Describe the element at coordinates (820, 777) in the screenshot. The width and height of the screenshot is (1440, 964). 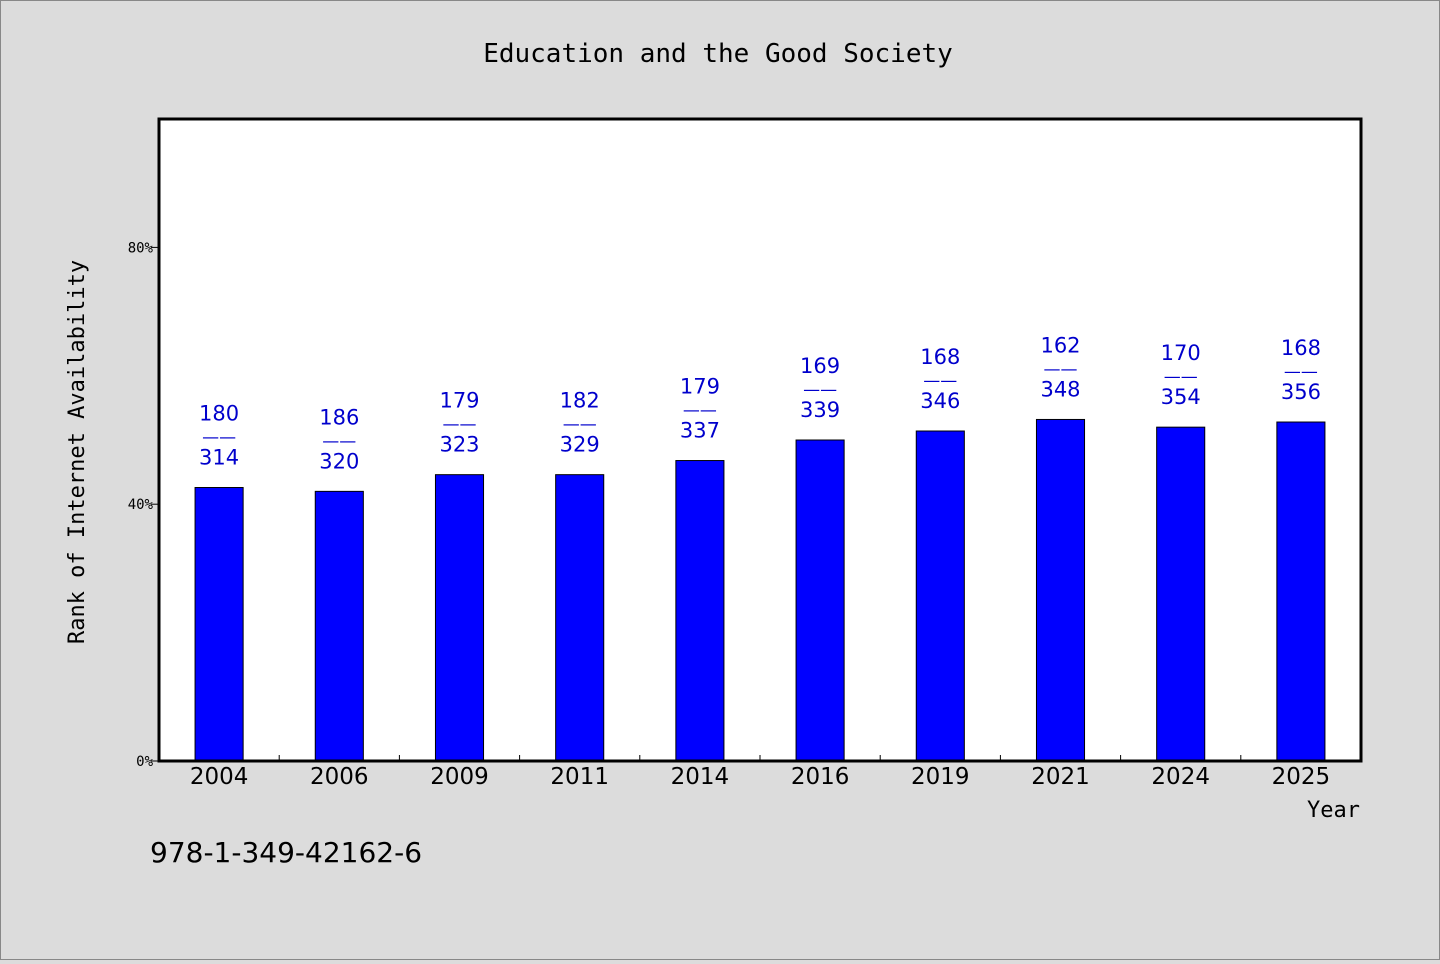
I see `x-tick-label-2016: 2016` at that location.